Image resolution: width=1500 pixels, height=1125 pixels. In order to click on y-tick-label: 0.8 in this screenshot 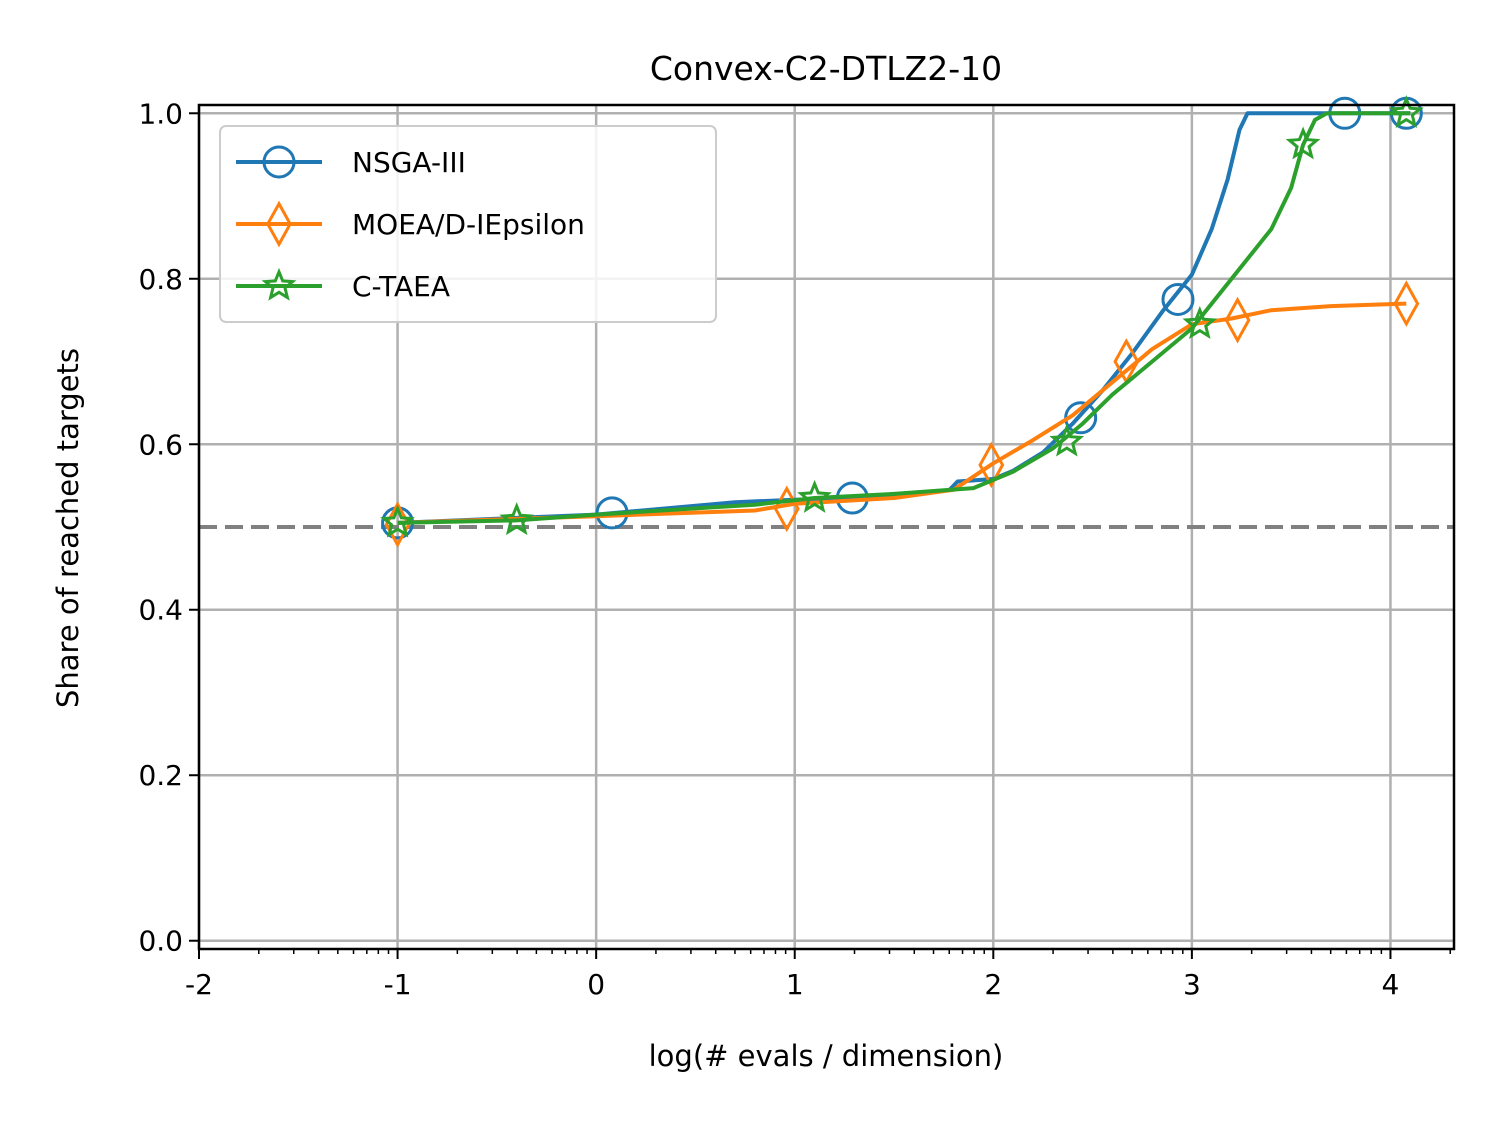, I will do `click(160, 279)`.